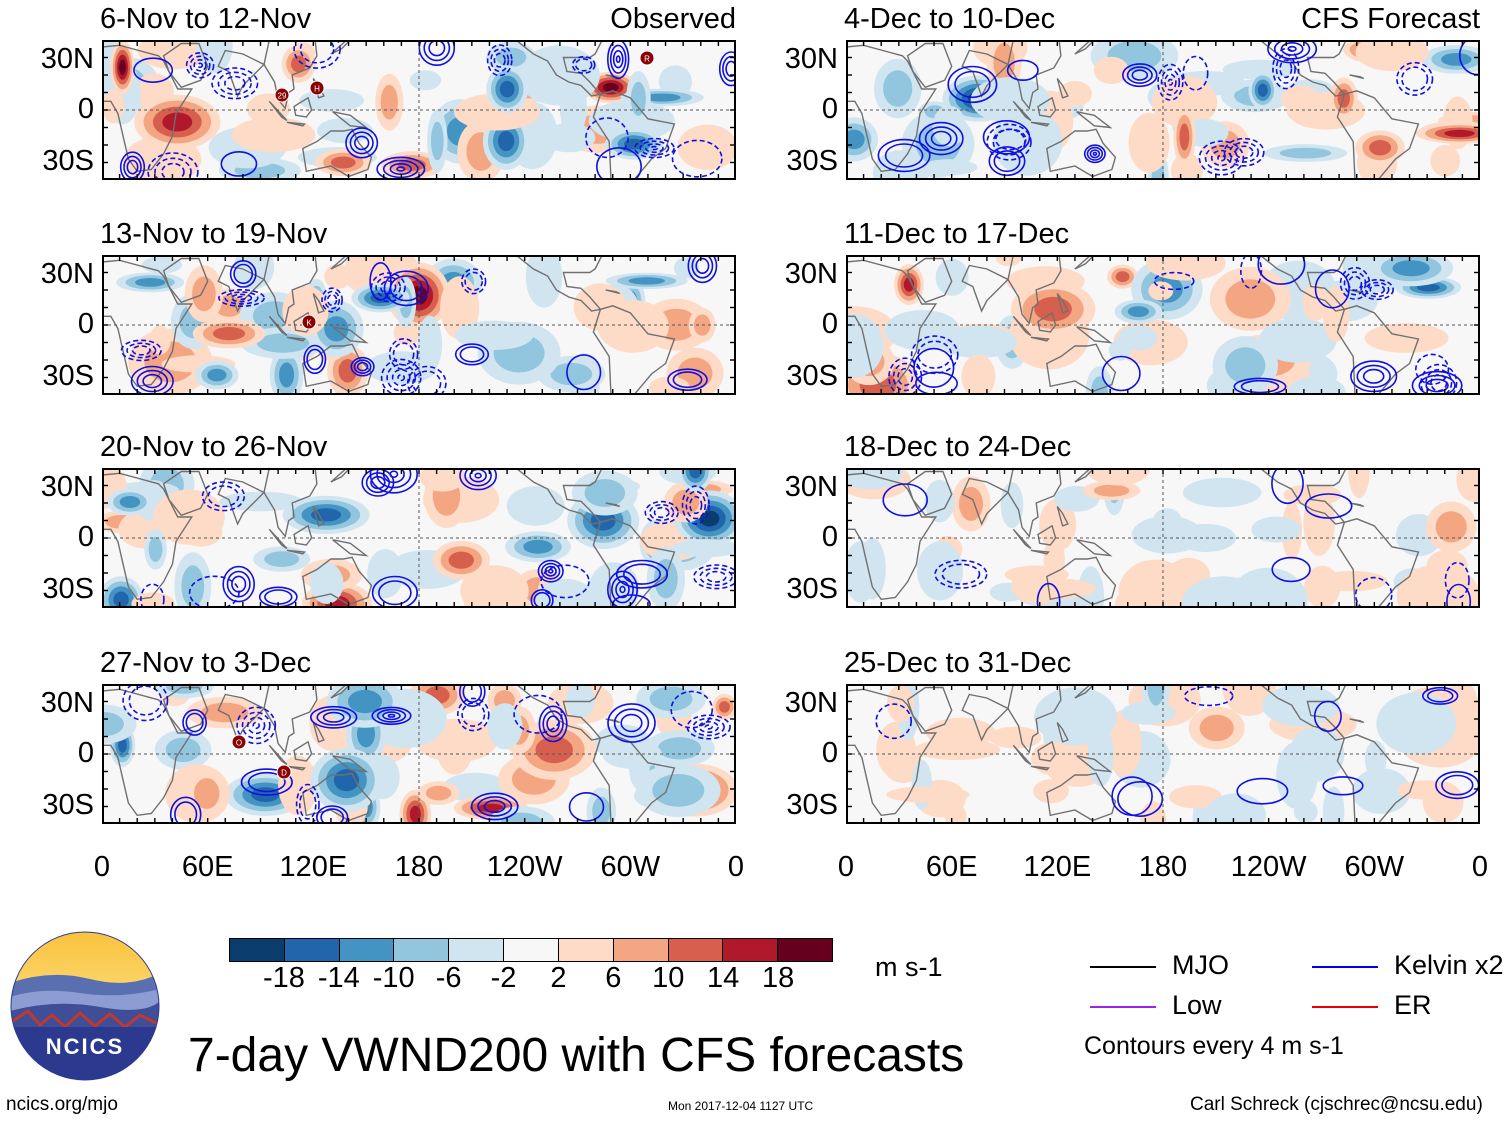 Image resolution: width=1510 pixels, height=1121 pixels. Describe the element at coordinates (62, 1104) in the screenshot. I see `footer-url: ncics.org/mjo` at that location.